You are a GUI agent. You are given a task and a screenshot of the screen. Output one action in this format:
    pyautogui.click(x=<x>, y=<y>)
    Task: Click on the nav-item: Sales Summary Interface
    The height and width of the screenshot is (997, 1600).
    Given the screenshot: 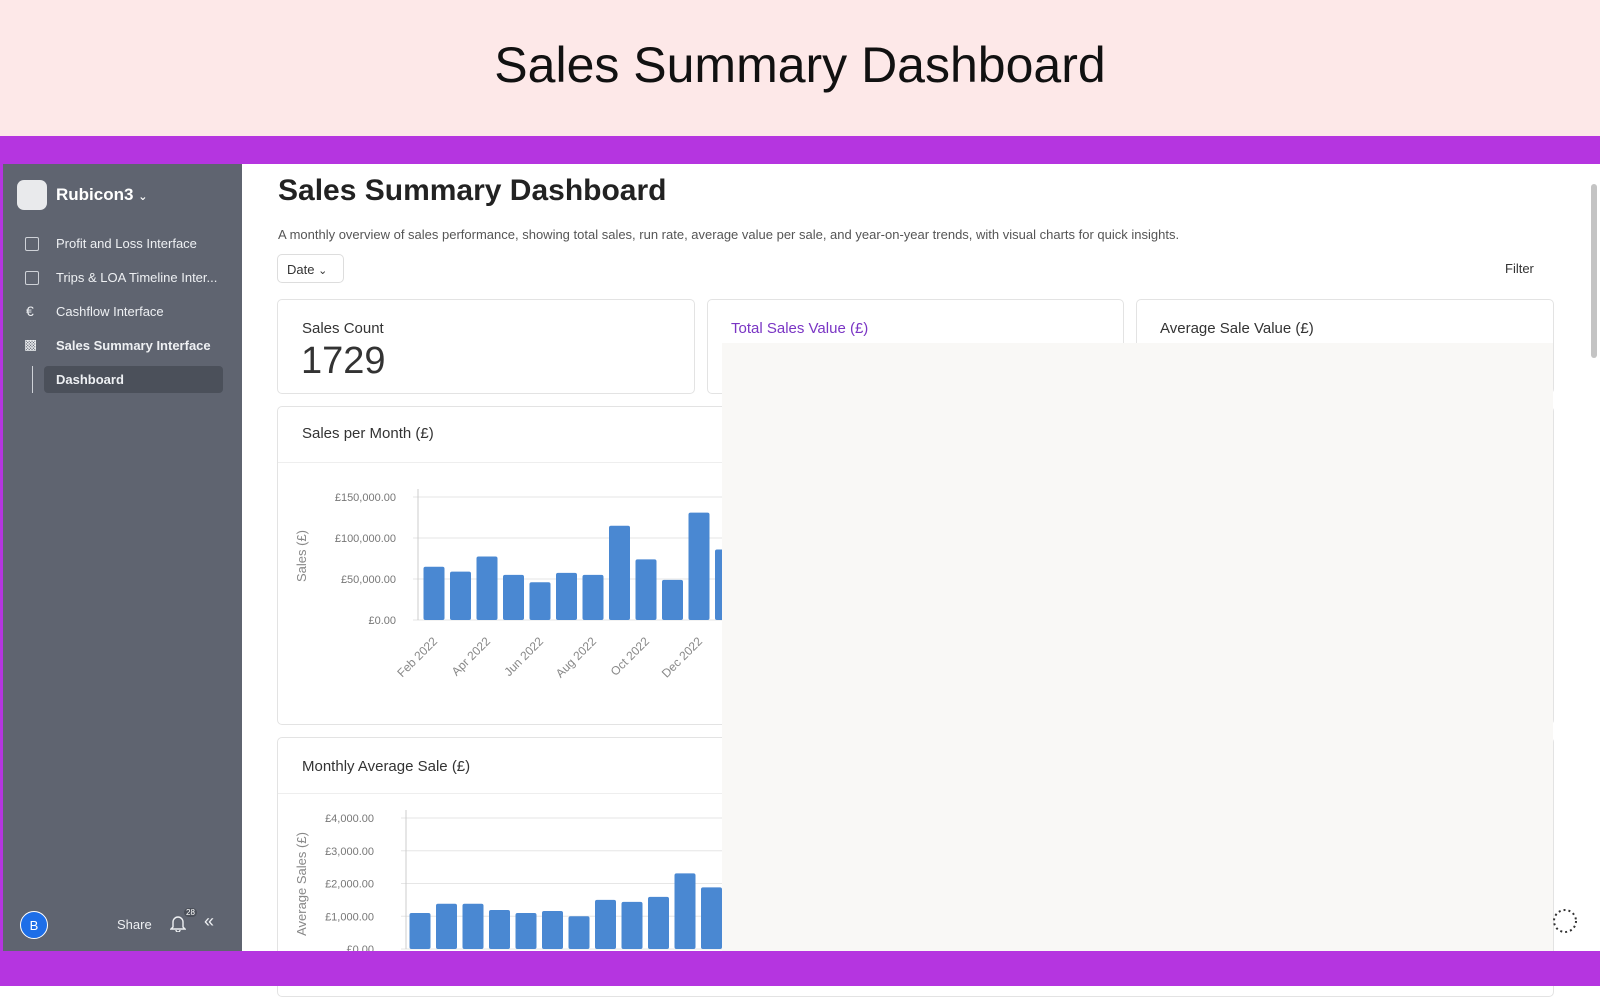 What is the action you would take?
    pyautogui.click(x=133, y=345)
    